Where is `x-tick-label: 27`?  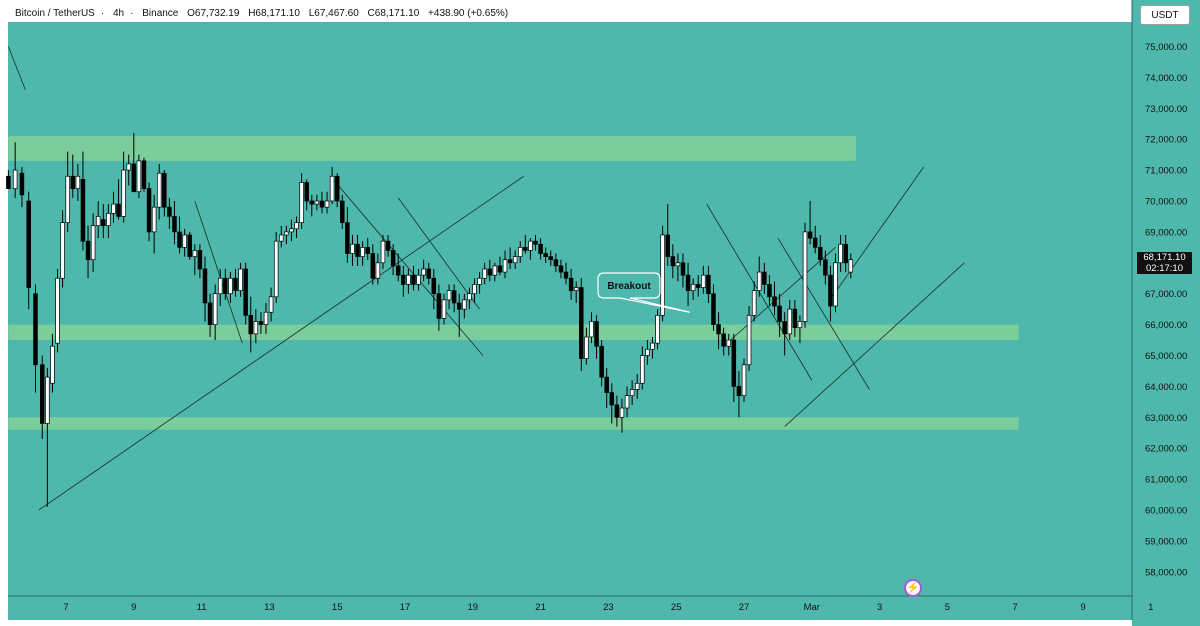 x-tick-label: 27 is located at coordinates (744, 607).